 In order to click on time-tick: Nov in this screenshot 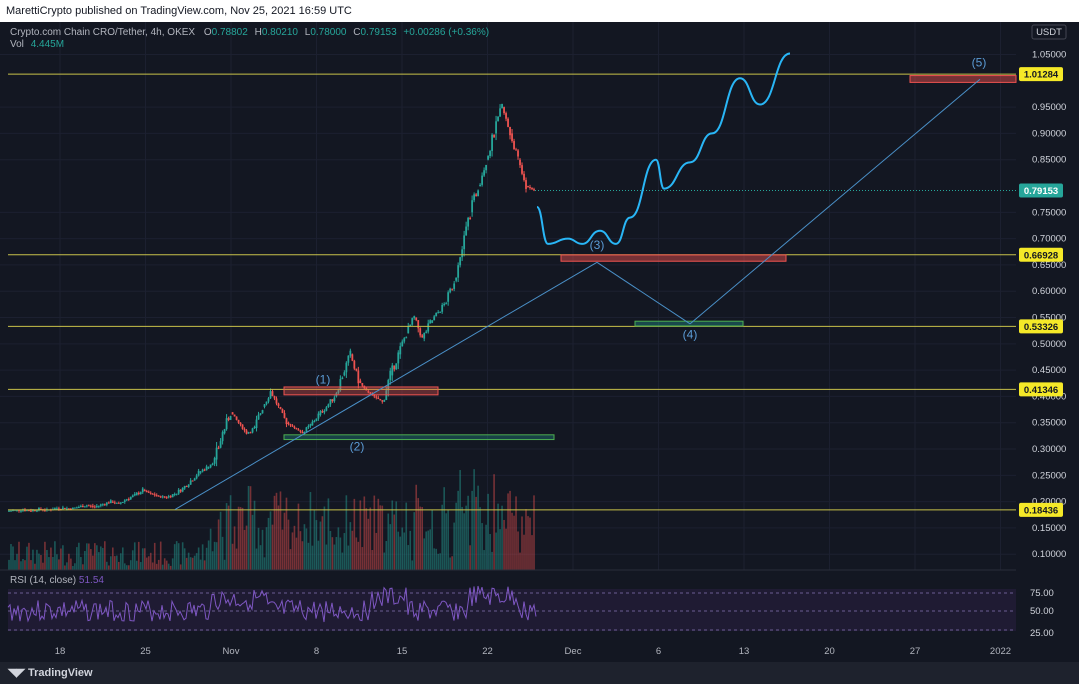, I will do `click(231, 651)`.